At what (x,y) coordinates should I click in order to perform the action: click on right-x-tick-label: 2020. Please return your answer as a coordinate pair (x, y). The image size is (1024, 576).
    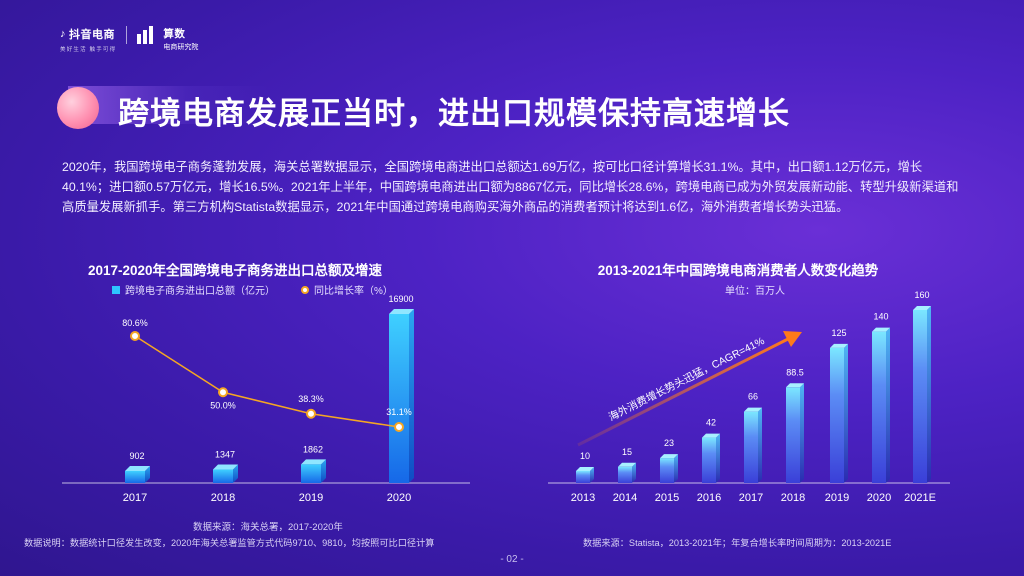
    Looking at the image, I should click on (879, 498).